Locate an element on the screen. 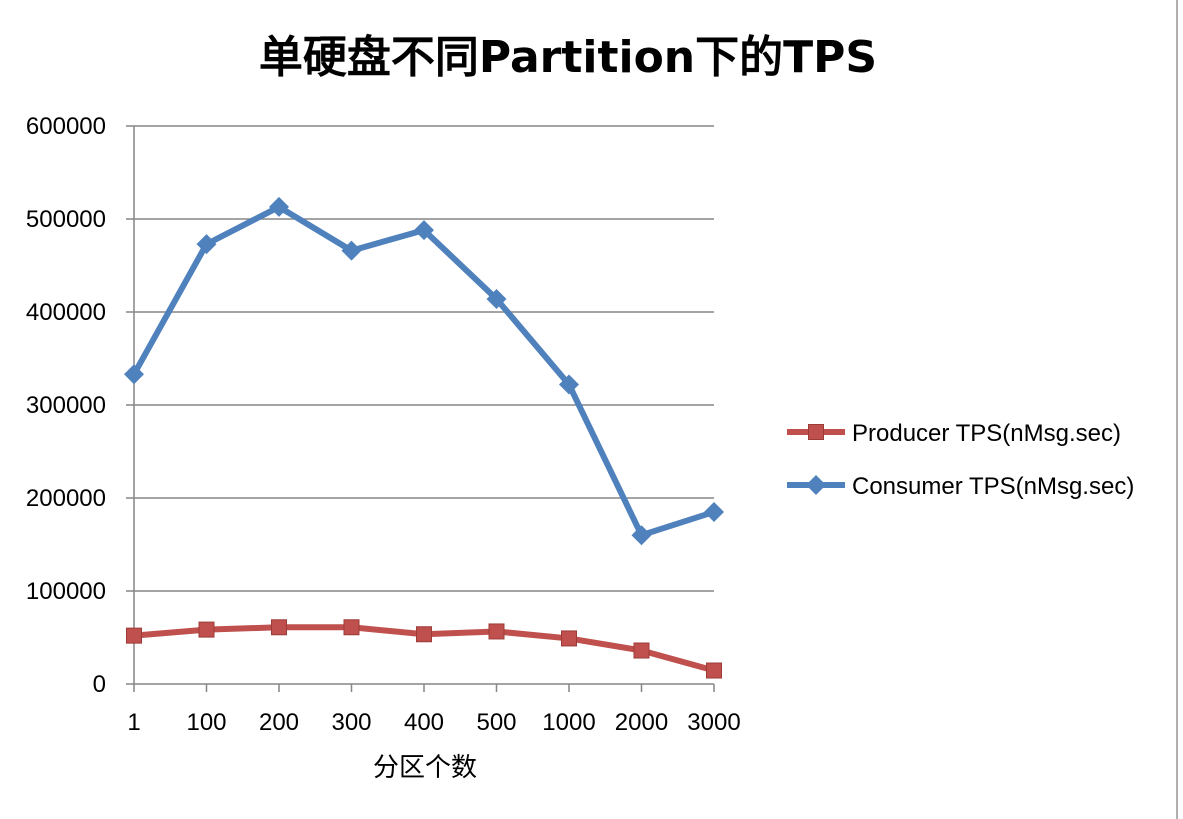 Image resolution: width=1183 pixels, height=819 pixels. x-axis-label: 分区个数 is located at coordinates (425, 768).